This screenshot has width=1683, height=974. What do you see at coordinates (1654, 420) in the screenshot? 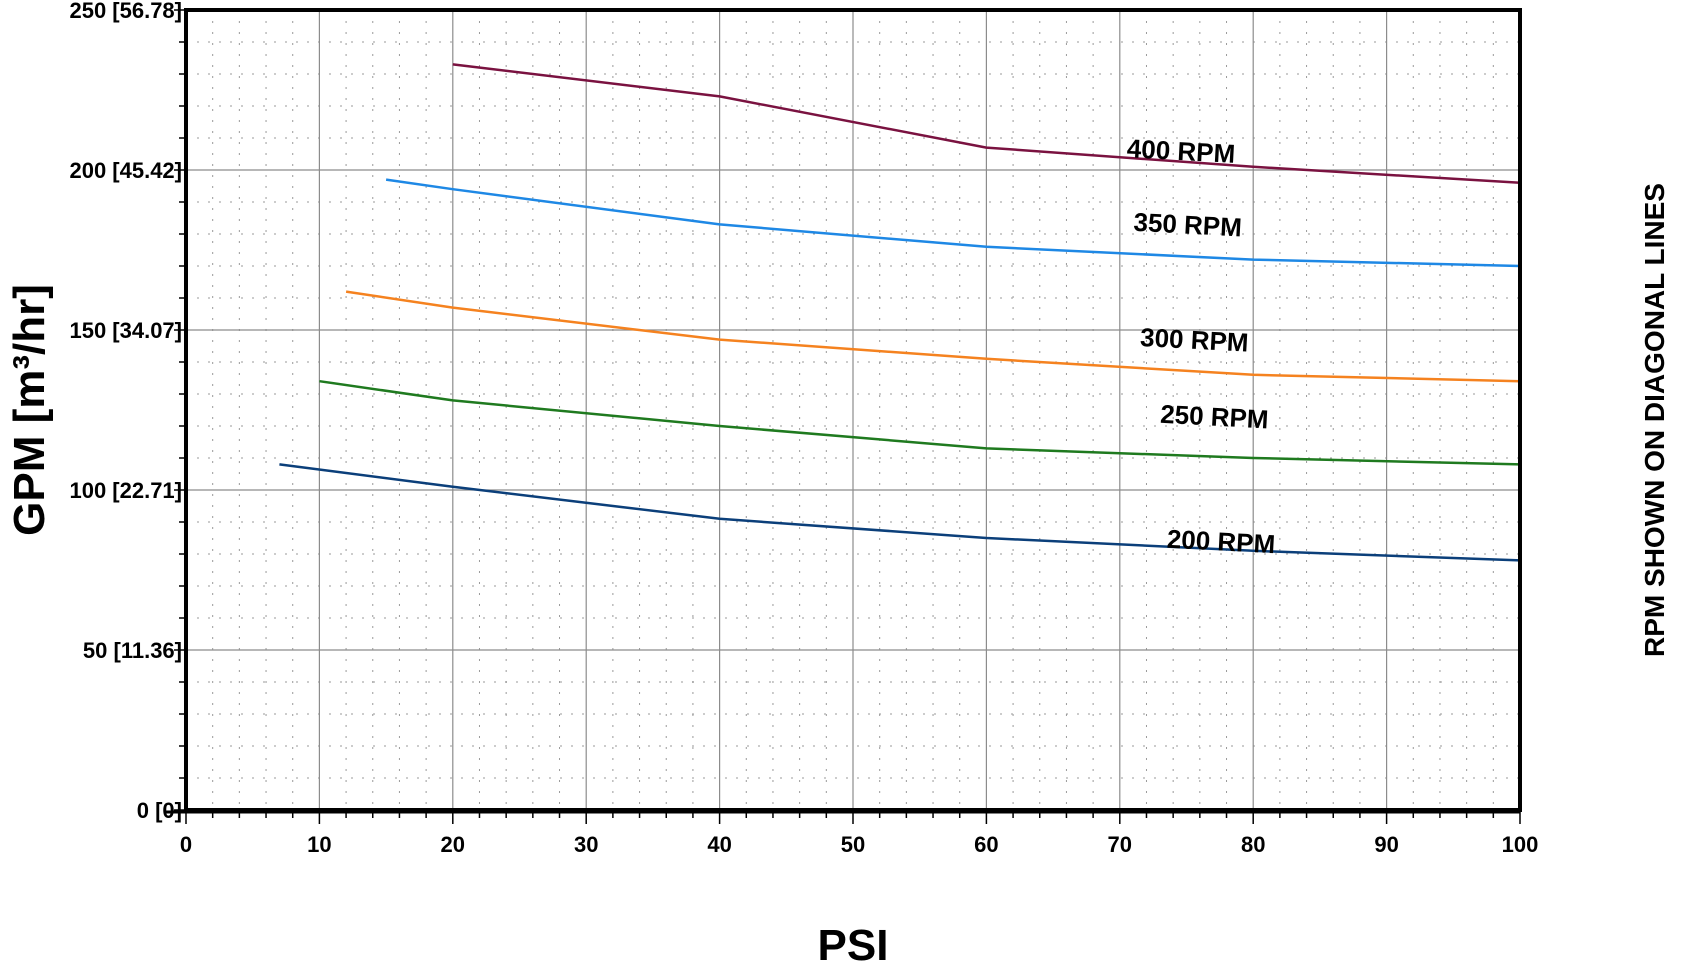
I see `side-note: RPM SHOWN ON DIAGONAL LINES` at bounding box center [1654, 420].